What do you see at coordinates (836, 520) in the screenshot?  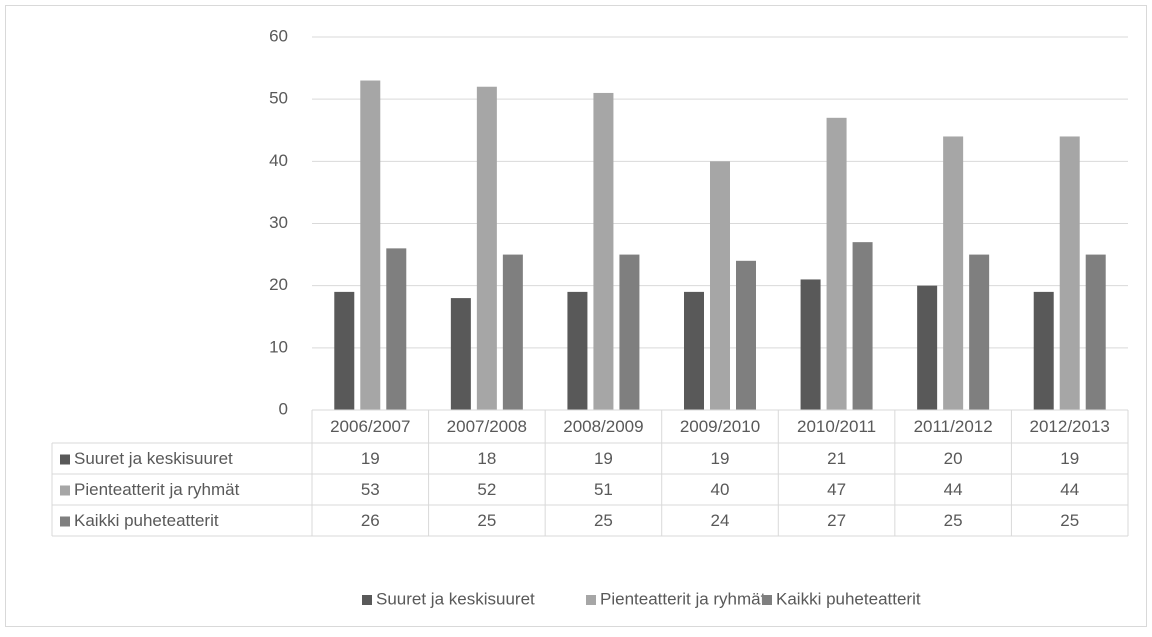 I see `table-cell: 27` at bounding box center [836, 520].